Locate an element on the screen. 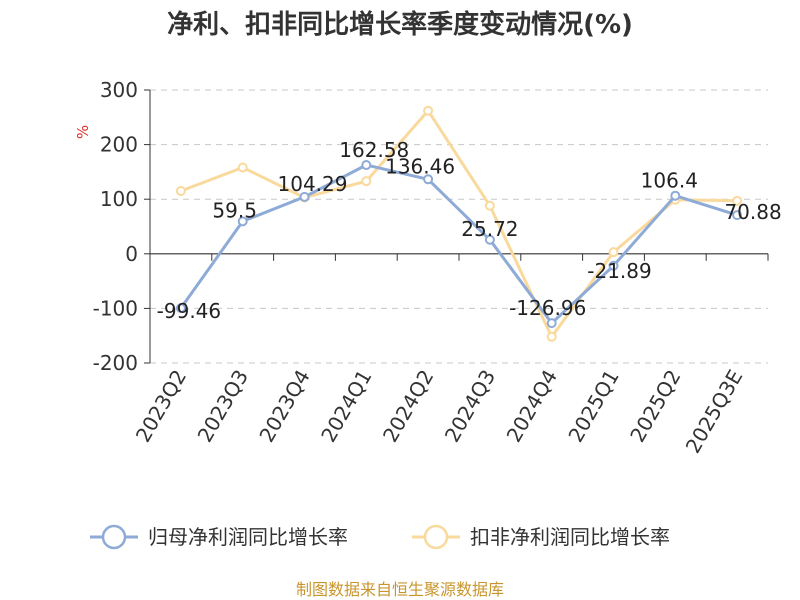  data-label: -126.96 is located at coordinates (547, 308).